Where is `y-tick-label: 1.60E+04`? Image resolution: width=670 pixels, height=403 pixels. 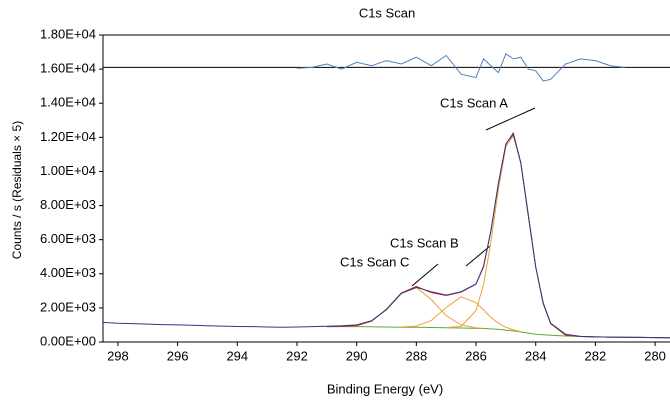
y-tick-label: 1.60E+04 is located at coordinates (68, 68).